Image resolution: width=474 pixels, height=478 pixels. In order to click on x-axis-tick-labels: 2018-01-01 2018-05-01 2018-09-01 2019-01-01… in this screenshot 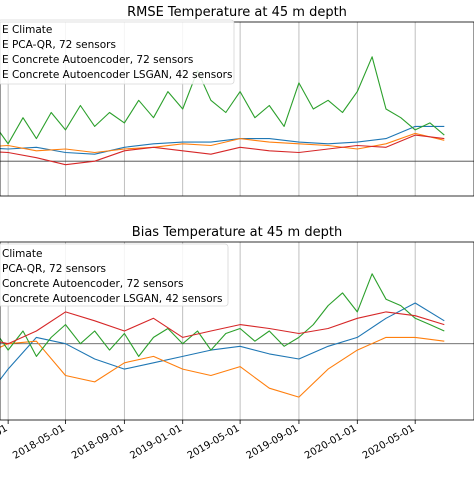, I will do `click(208, 441)`.